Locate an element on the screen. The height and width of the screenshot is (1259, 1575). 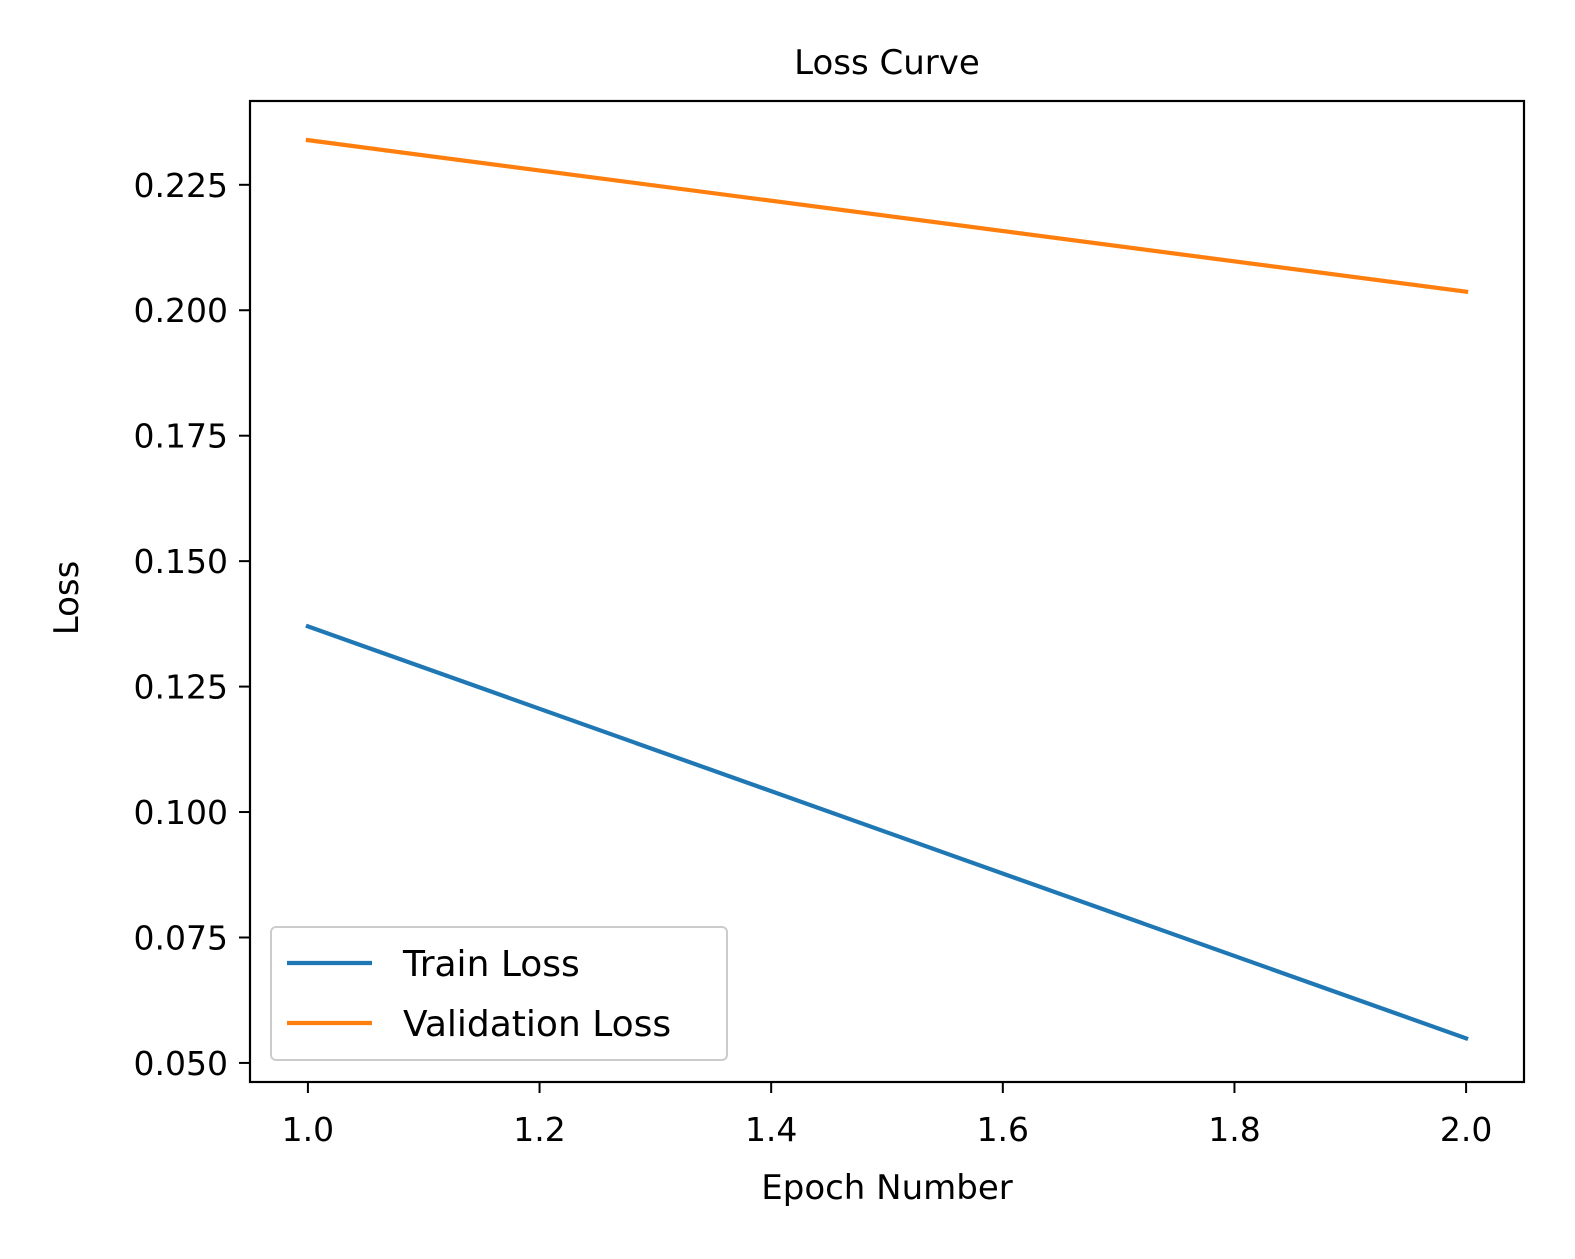
y-axis-ticks: 0.050 0.075 0.100 0.125 0.150 0.175 0.200 0.225 is located at coordinates (192, 624).